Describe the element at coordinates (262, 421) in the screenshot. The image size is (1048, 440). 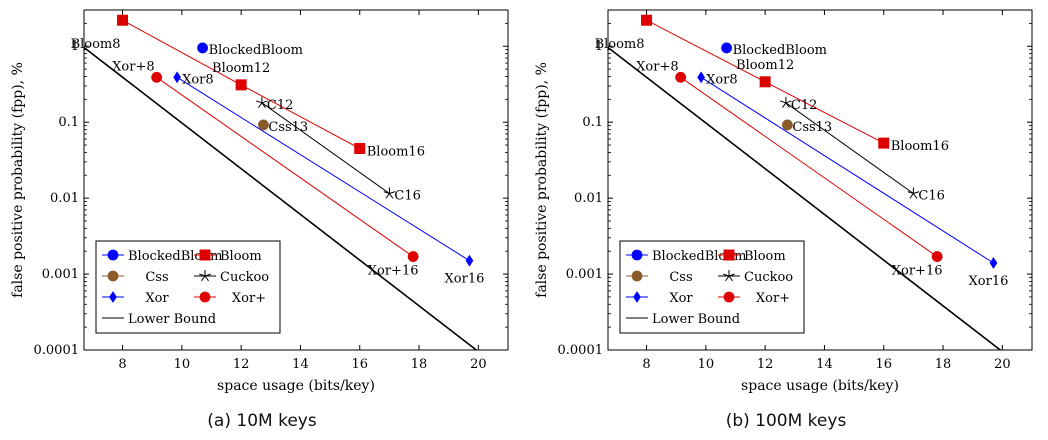
I see `chart-caption-a: (a) 10M keys` at that location.